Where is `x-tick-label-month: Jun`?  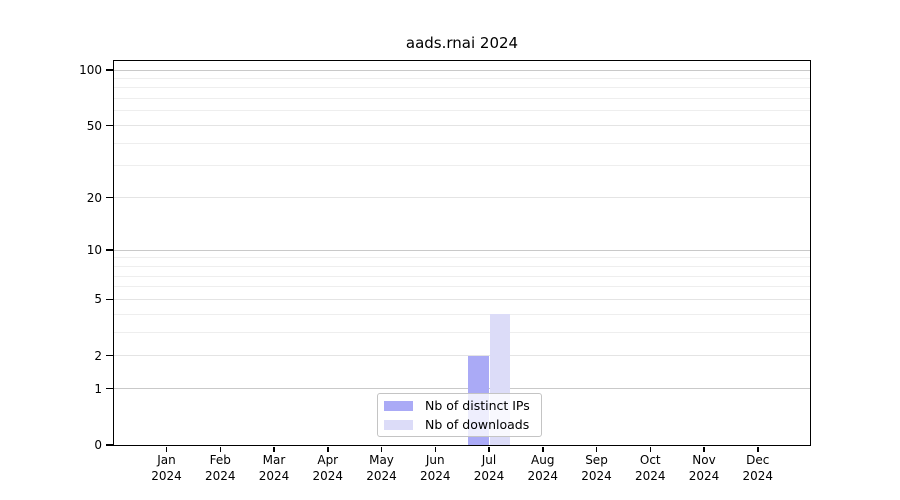
x-tick-label-month: Jun is located at coordinates (435, 460).